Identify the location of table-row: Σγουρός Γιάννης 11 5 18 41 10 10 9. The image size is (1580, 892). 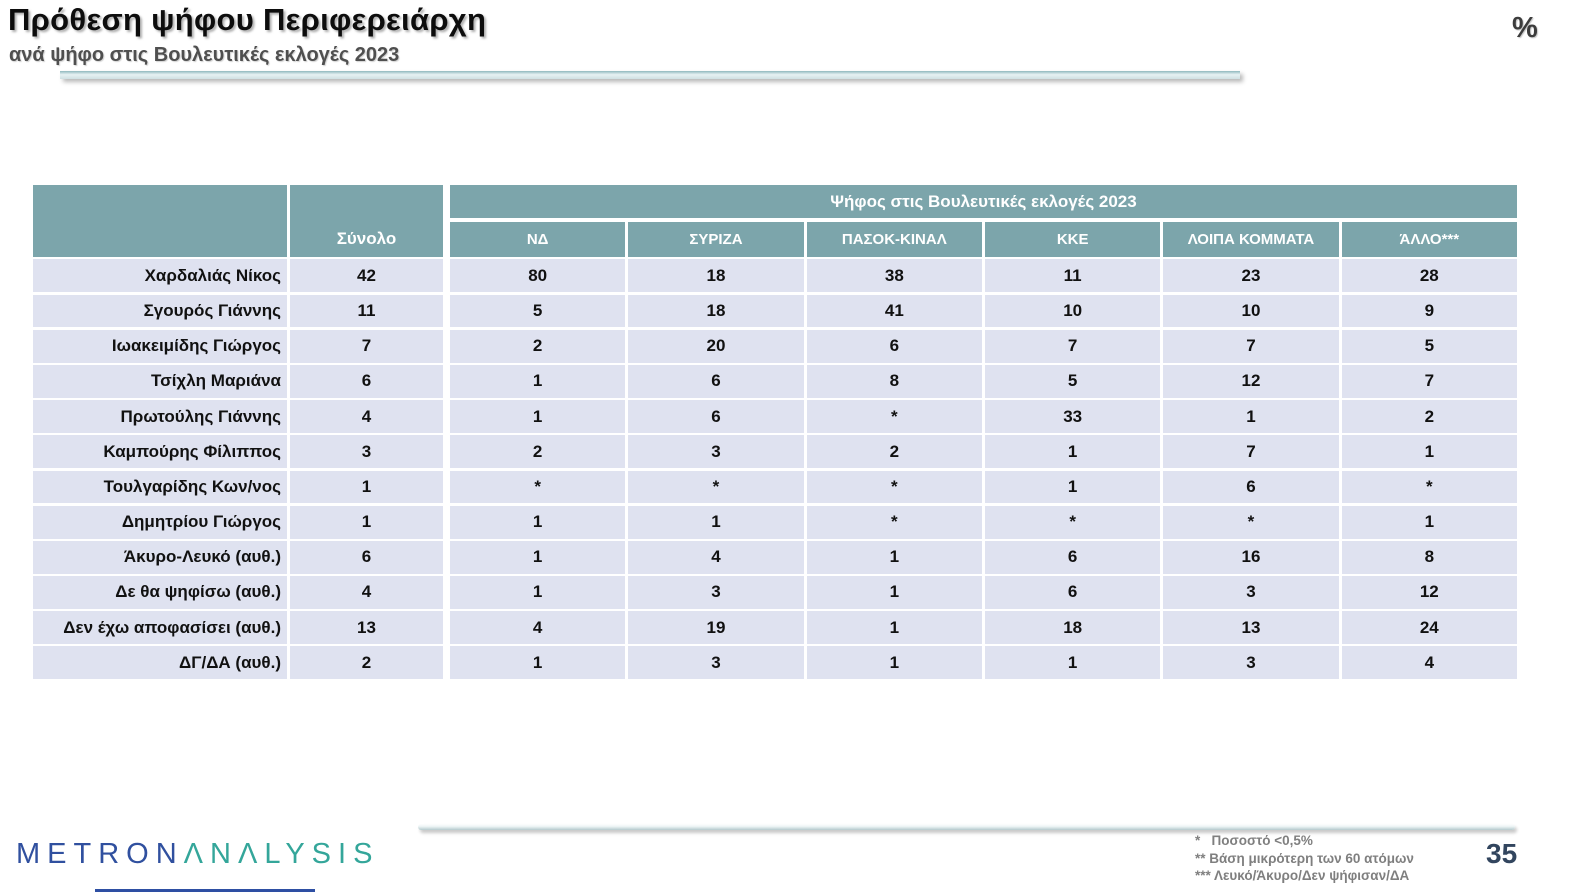
(775, 311).